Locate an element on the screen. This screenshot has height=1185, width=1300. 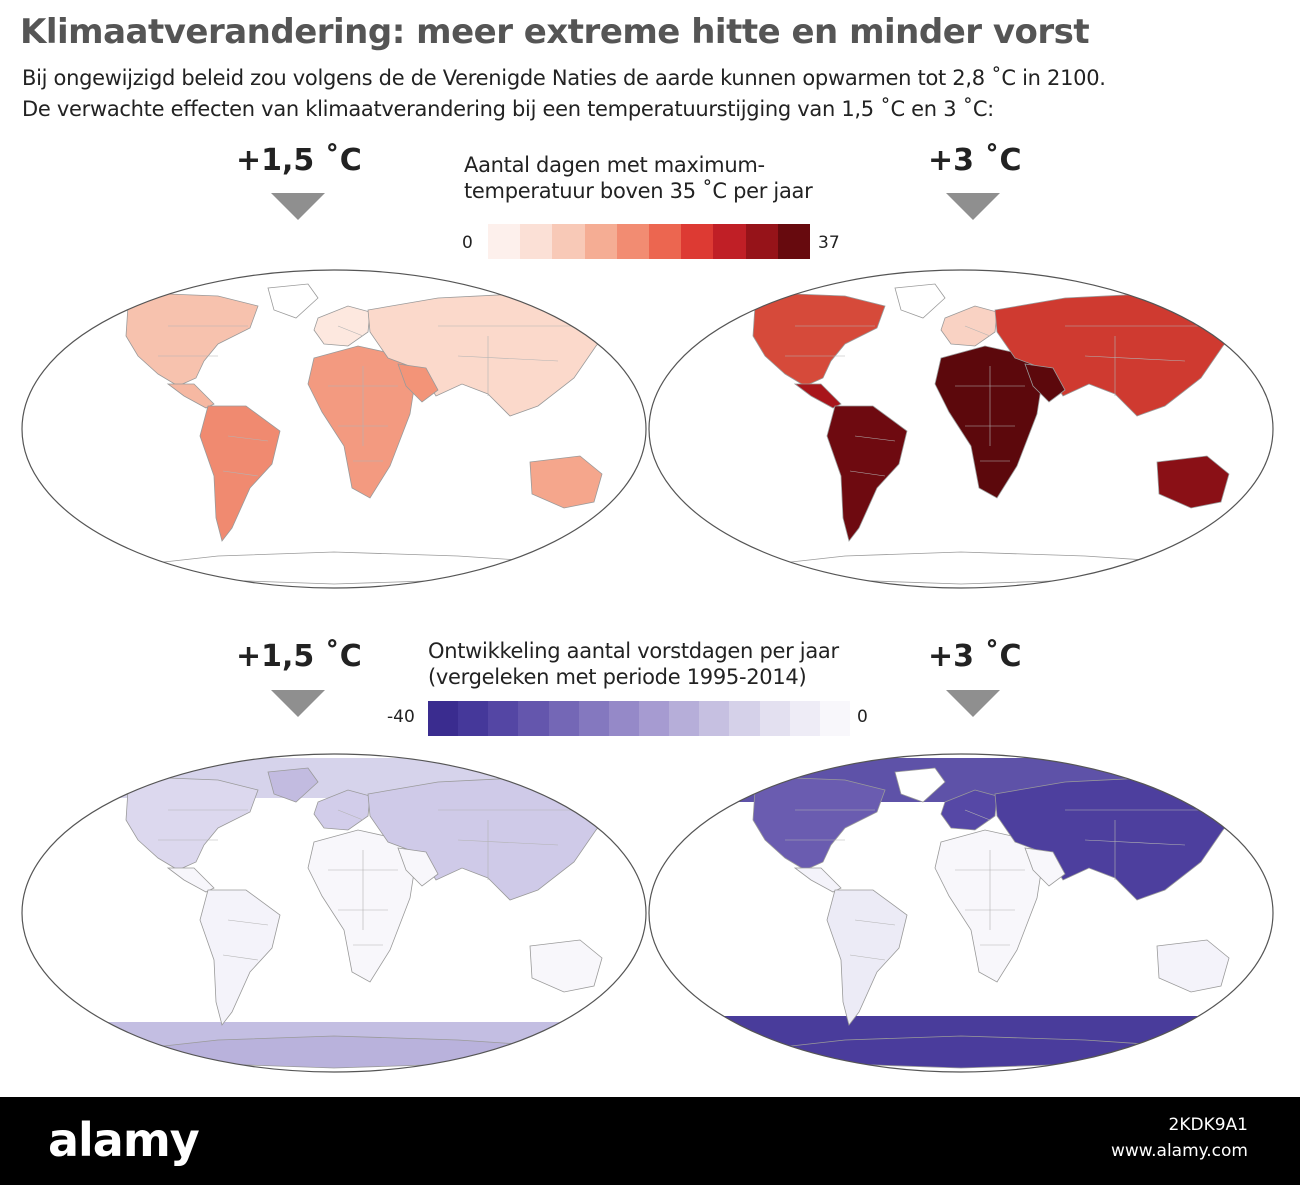
frost-3c-north-america-region is located at coordinates (819, 824).